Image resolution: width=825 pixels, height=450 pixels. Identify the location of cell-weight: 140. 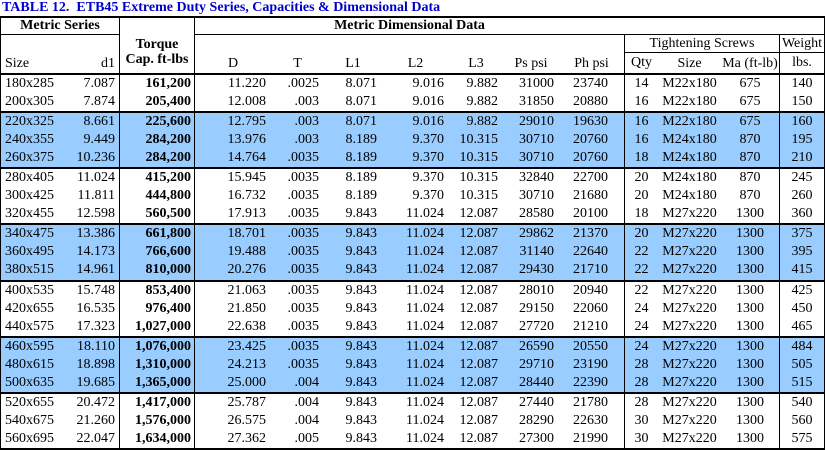
(801, 84).